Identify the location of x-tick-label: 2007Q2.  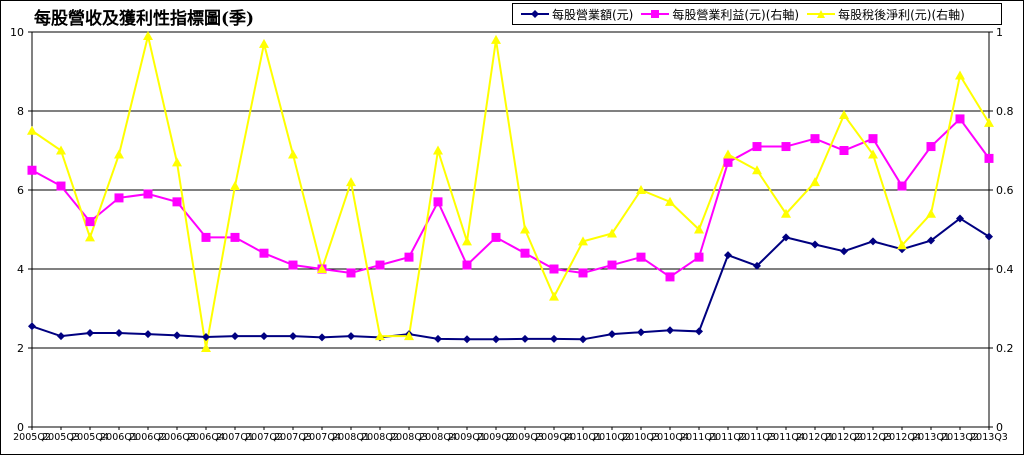
(264, 437).